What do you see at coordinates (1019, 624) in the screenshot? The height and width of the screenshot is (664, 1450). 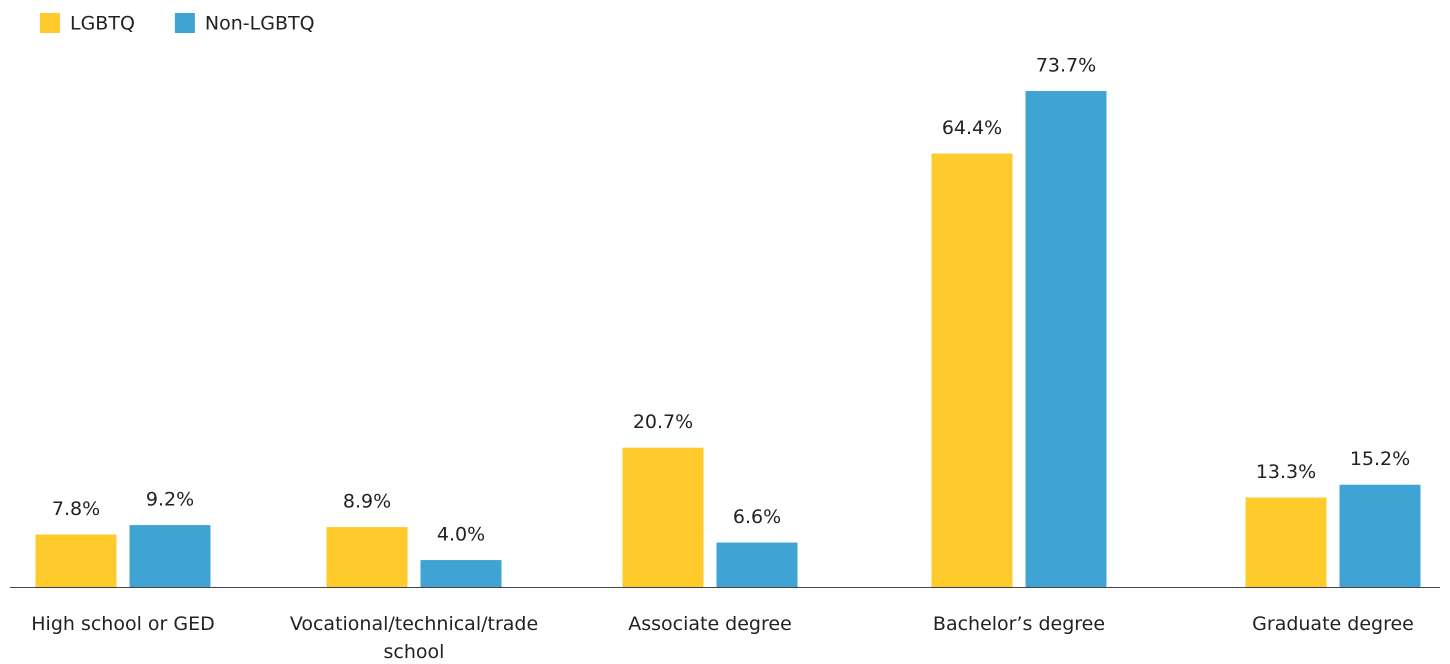 I see `x-tick-label: Bachelor’s degree` at bounding box center [1019, 624].